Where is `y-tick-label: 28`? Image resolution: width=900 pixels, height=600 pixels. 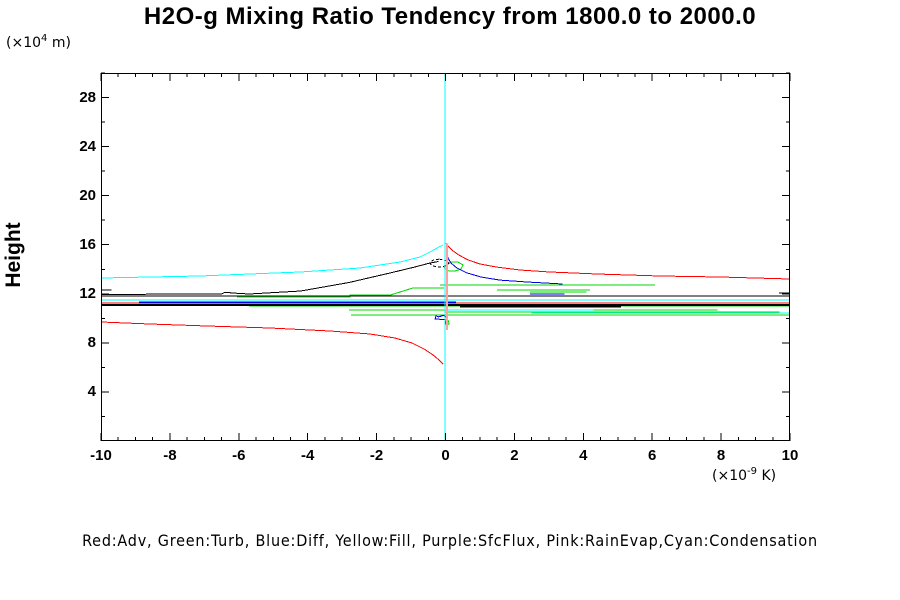 y-tick-label: 28 is located at coordinates (87, 97).